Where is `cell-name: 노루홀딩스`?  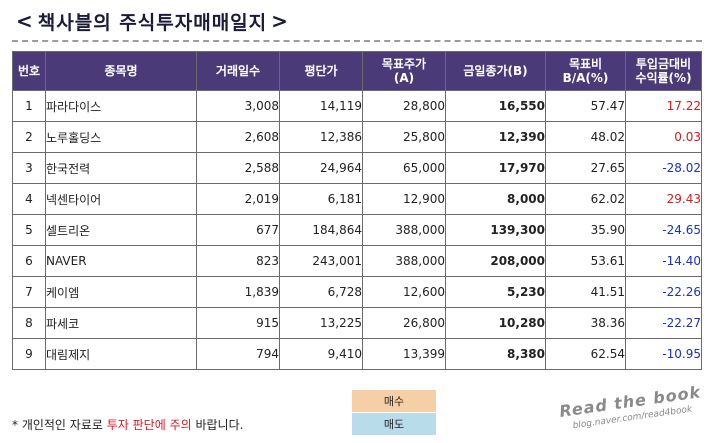
cell-name: 노루홀딩스 is located at coordinates (121, 137).